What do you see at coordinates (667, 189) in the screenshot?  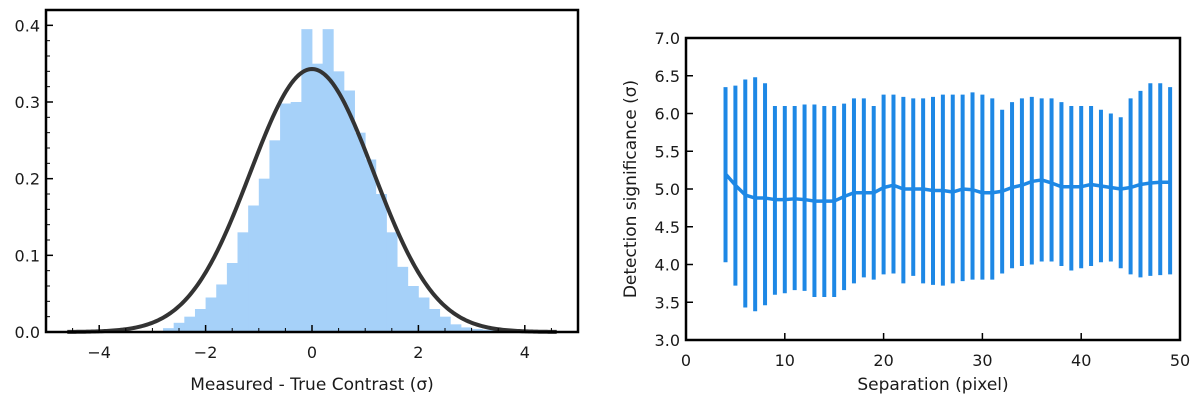 I see `errorbar-y-tick-label: 5.0` at bounding box center [667, 189].